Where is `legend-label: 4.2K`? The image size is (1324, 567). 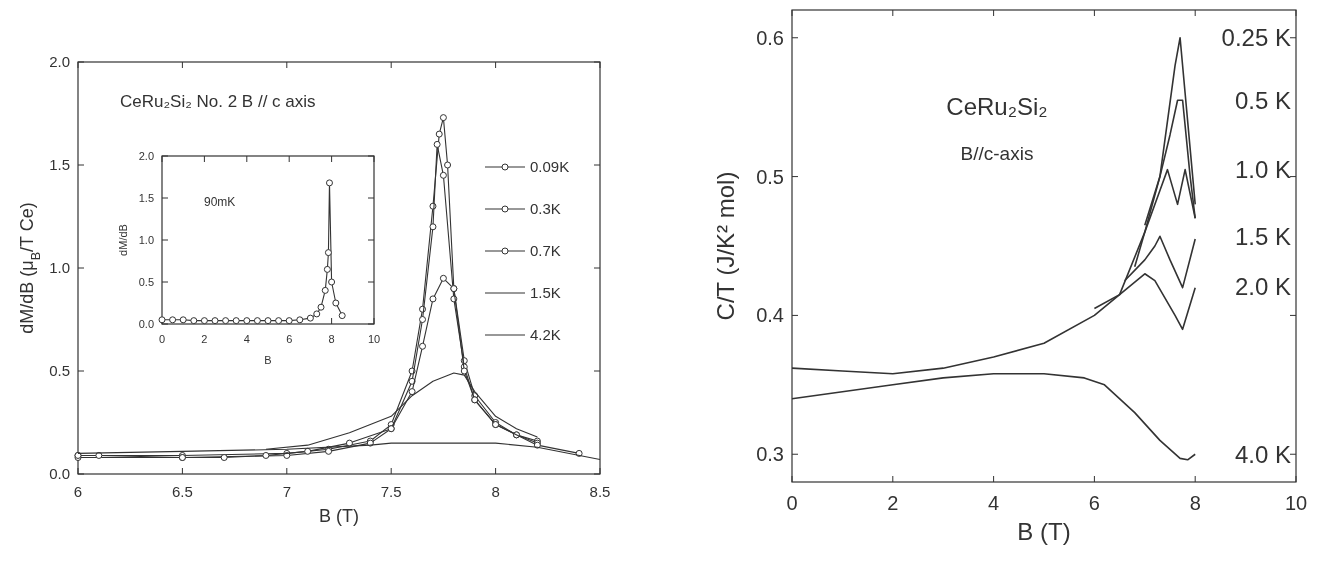 legend-label: 4.2K is located at coordinates (545, 335).